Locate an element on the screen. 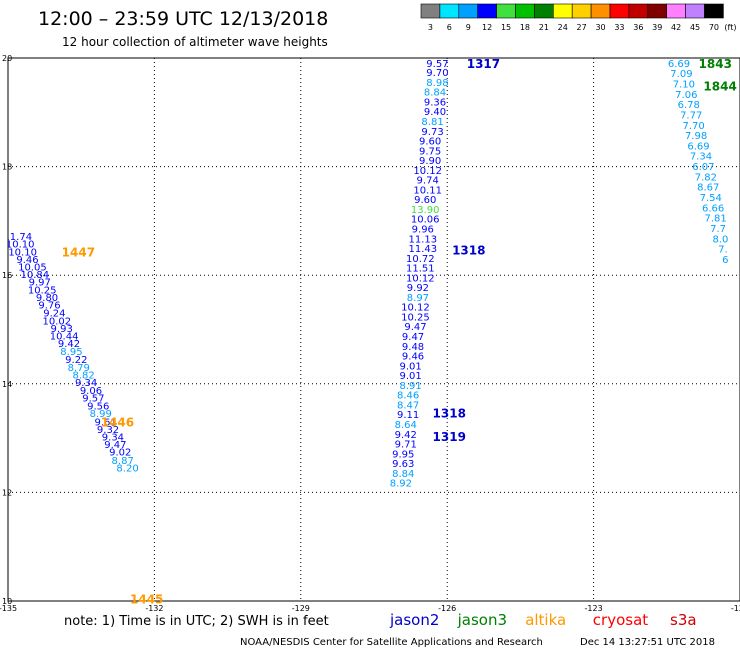 The image size is (740, 650). wave-height-point: 8.64 is located at coordinates (406, 425).